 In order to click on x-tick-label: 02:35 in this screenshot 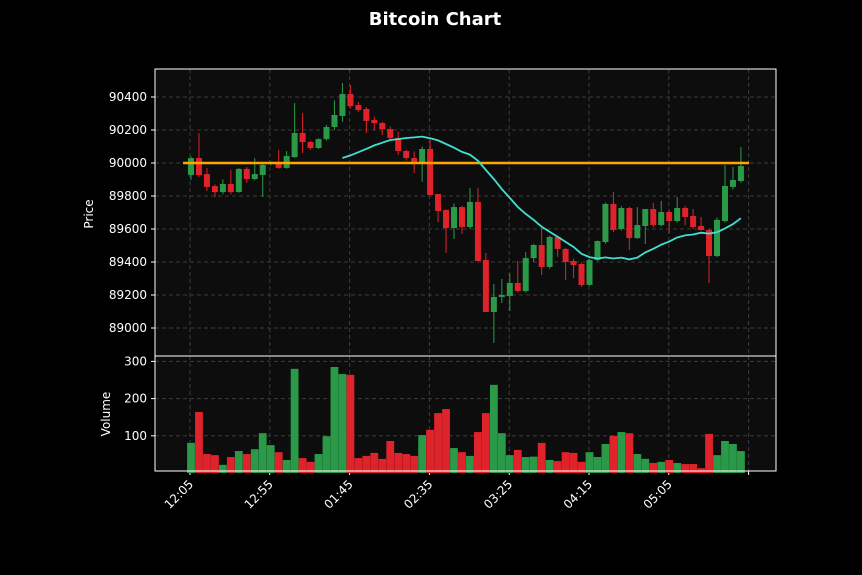, I will do `click(418, 494)`.